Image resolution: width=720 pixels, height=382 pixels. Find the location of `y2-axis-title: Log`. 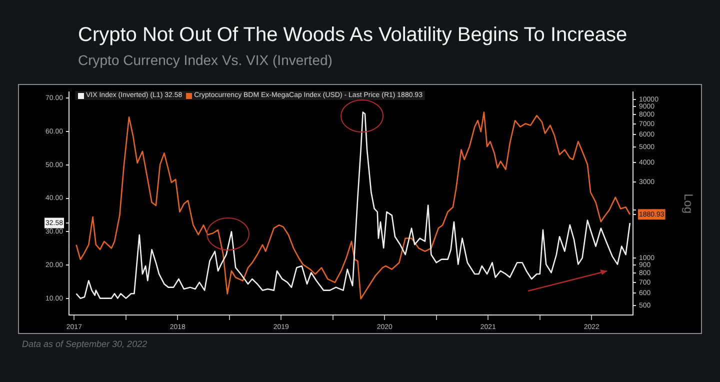

y2-axis-title: Log is located at coordinates (688, 204).